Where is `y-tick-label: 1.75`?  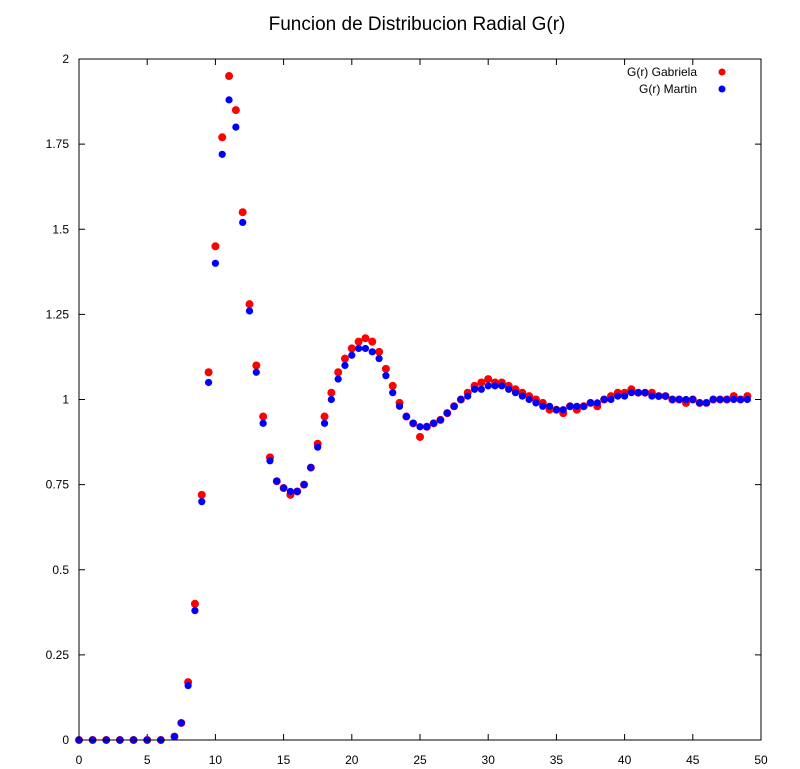
y-tick-label: 1.75 is located at coordinates (58, 144).